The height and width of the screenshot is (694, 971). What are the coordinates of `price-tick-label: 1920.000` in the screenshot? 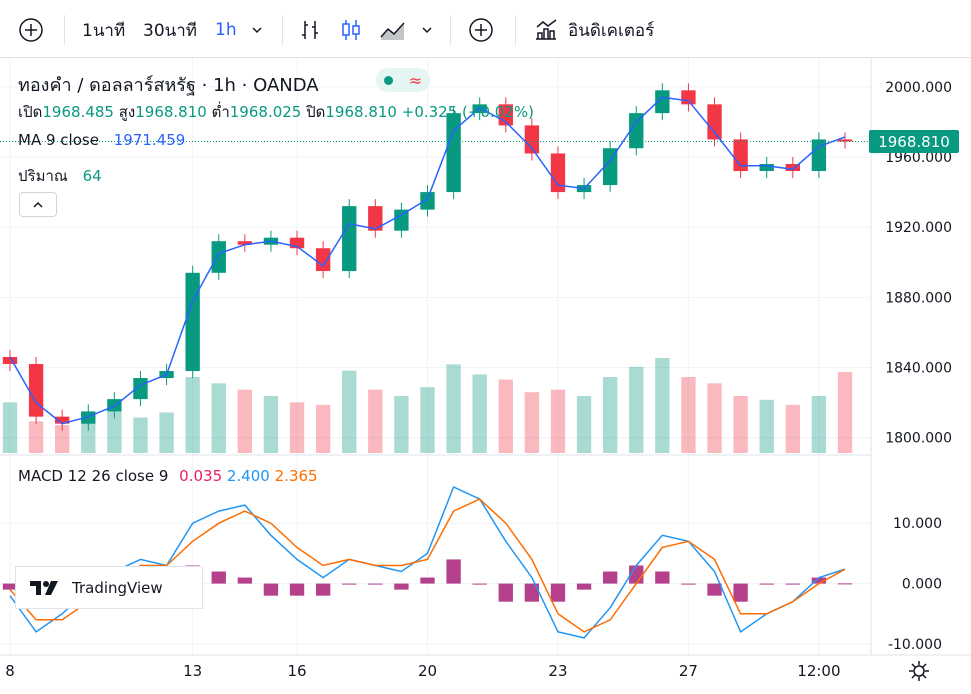 It's located at (918, 228).